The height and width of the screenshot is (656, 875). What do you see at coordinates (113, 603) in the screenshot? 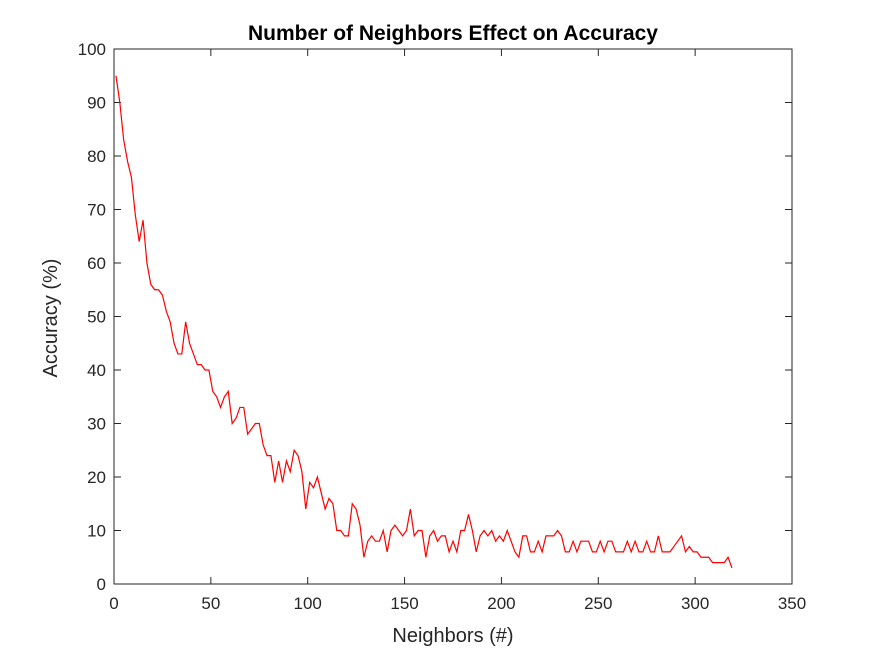
I see `x-tick-label: 0` at bounding box center [113, 603].